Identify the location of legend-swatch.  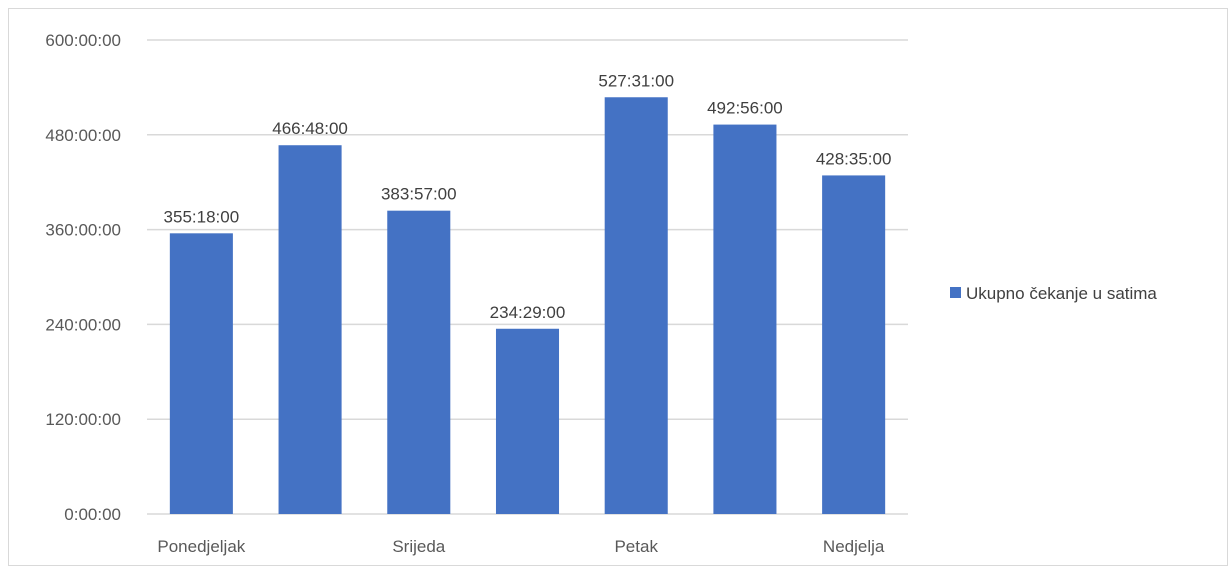
(955, 292).